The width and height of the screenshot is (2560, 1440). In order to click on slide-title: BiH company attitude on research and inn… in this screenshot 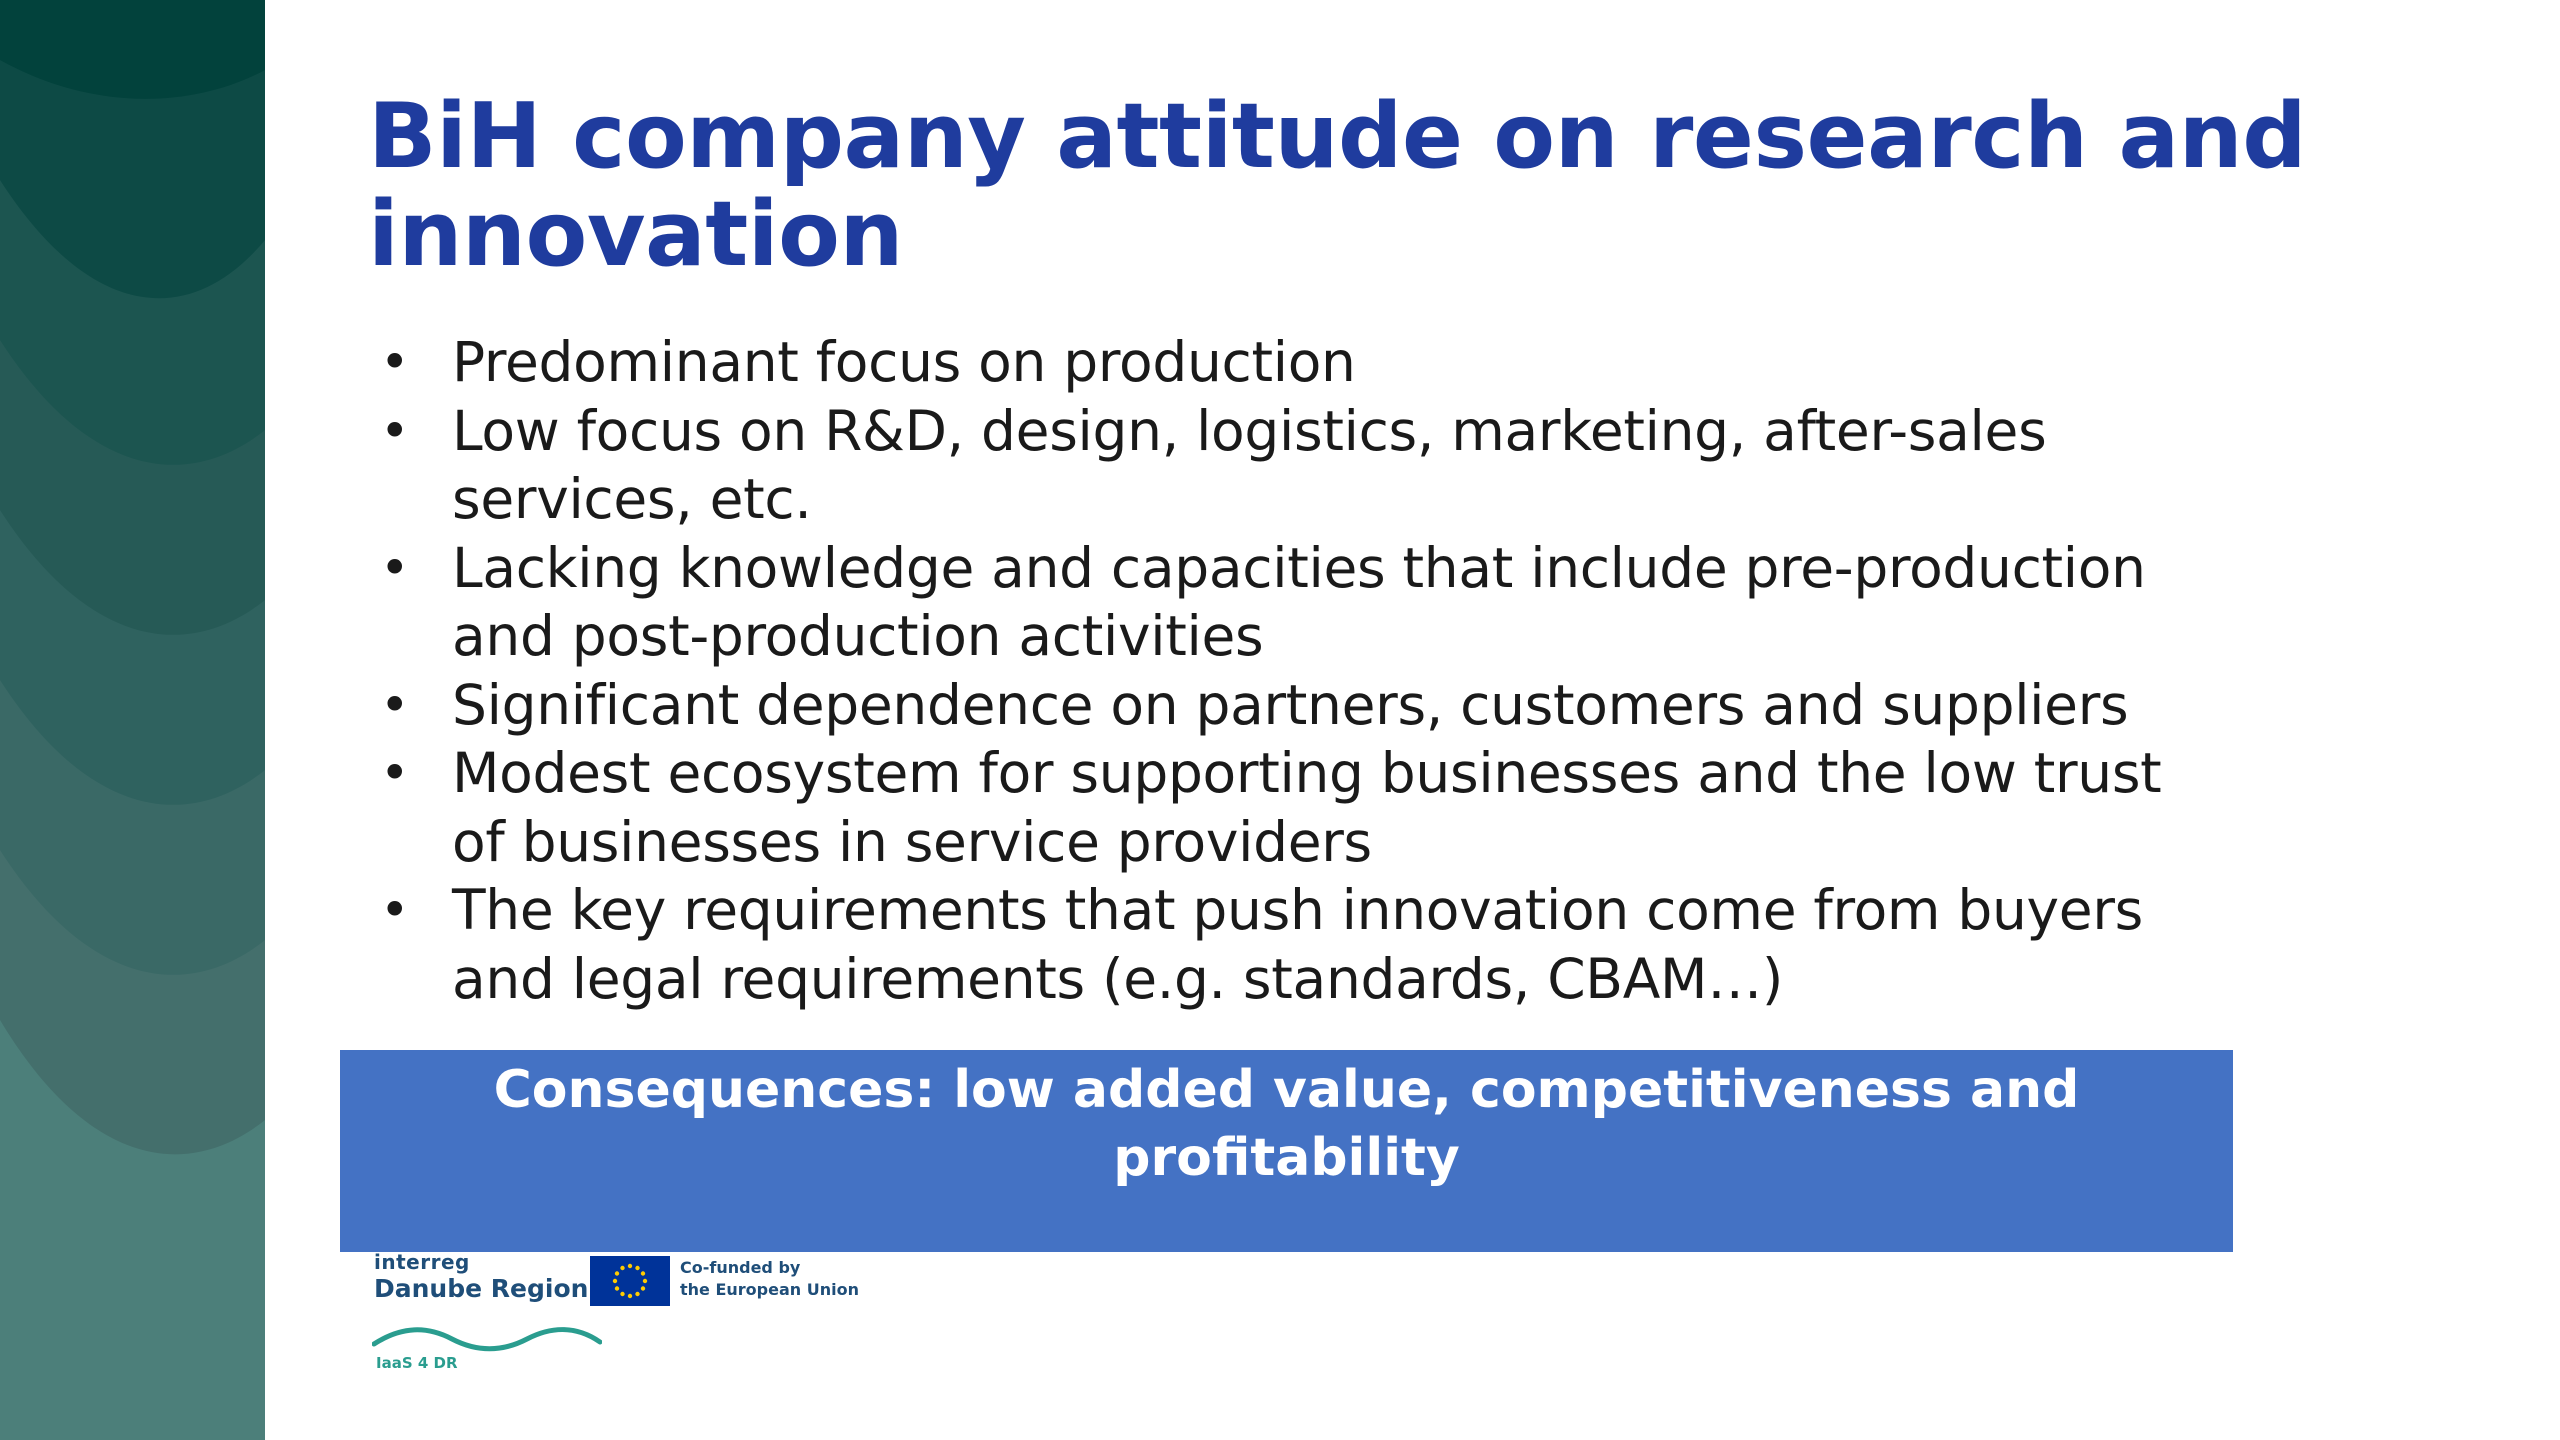, I will do `click(1337, 185)`.